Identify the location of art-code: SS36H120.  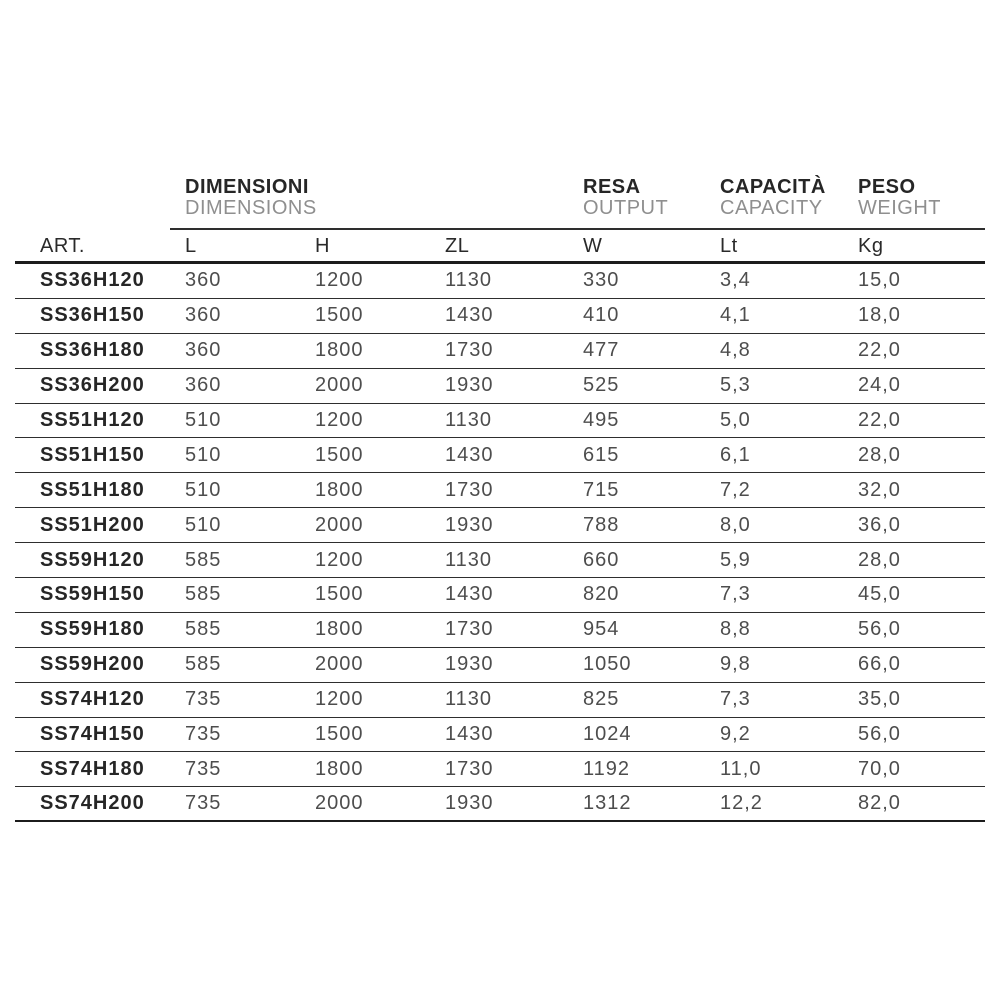
(92, 280).